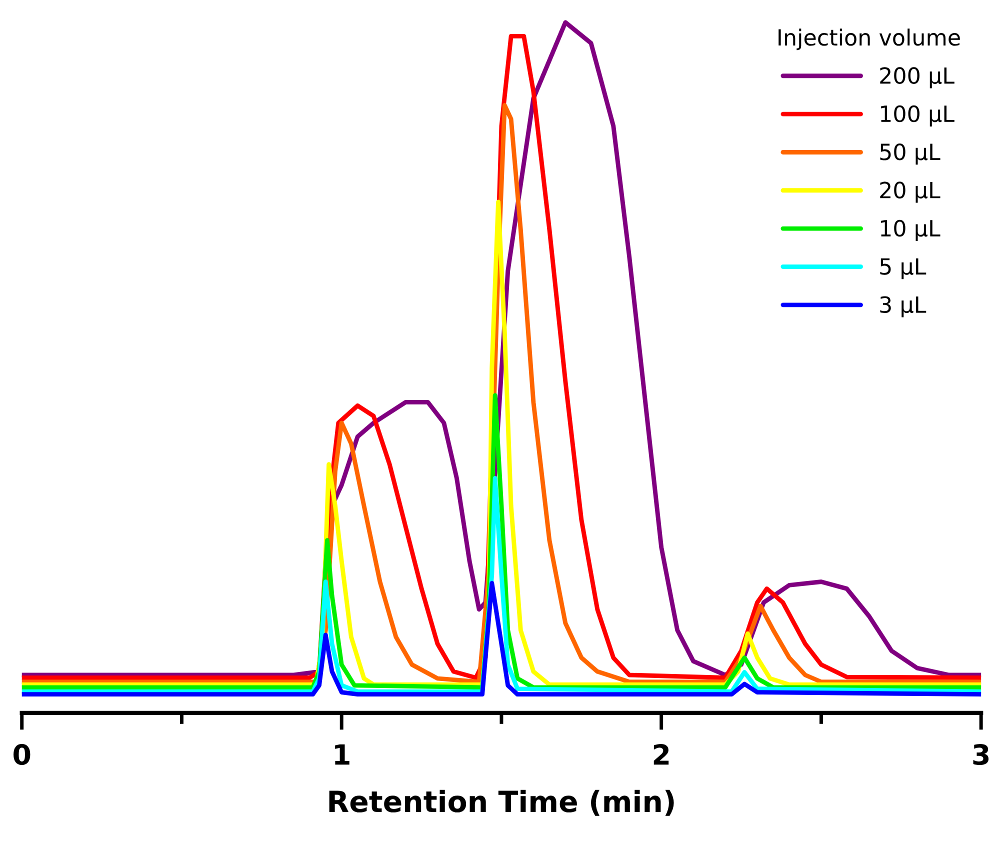 This screenshot has width=994, height=859. Describe the element at coordinates (903, 269) in the screenshot. I see `legend-label: 5 µL` at that location.